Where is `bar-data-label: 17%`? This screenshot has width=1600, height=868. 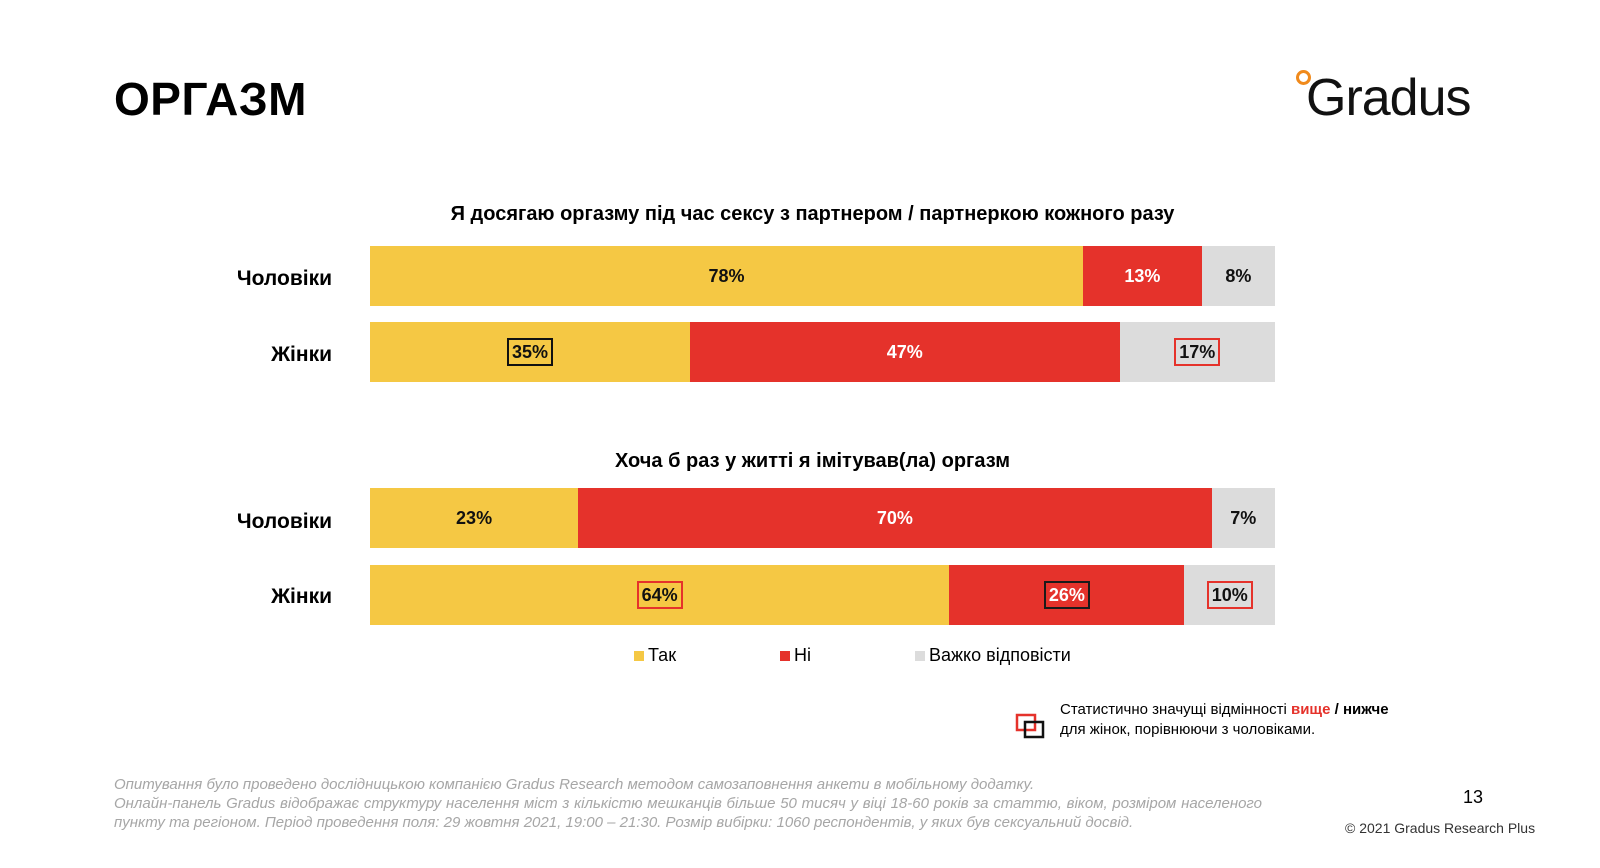
bar-data-label: 17% is located at coordinates (1197, 352).